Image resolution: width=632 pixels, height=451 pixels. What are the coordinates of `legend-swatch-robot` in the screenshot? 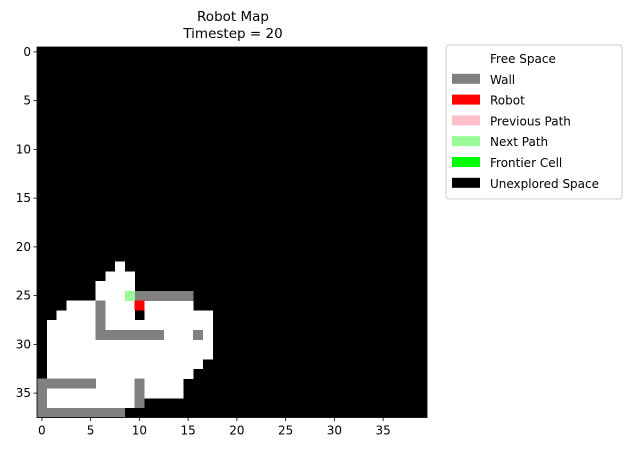 It's located at (466, 99).